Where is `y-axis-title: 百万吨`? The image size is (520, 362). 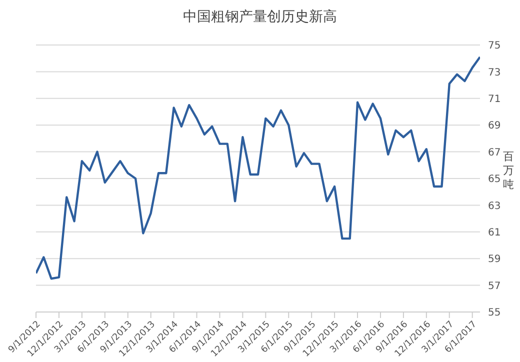 y-axis-title: 百万吨 is located at coordinates (509, 171).